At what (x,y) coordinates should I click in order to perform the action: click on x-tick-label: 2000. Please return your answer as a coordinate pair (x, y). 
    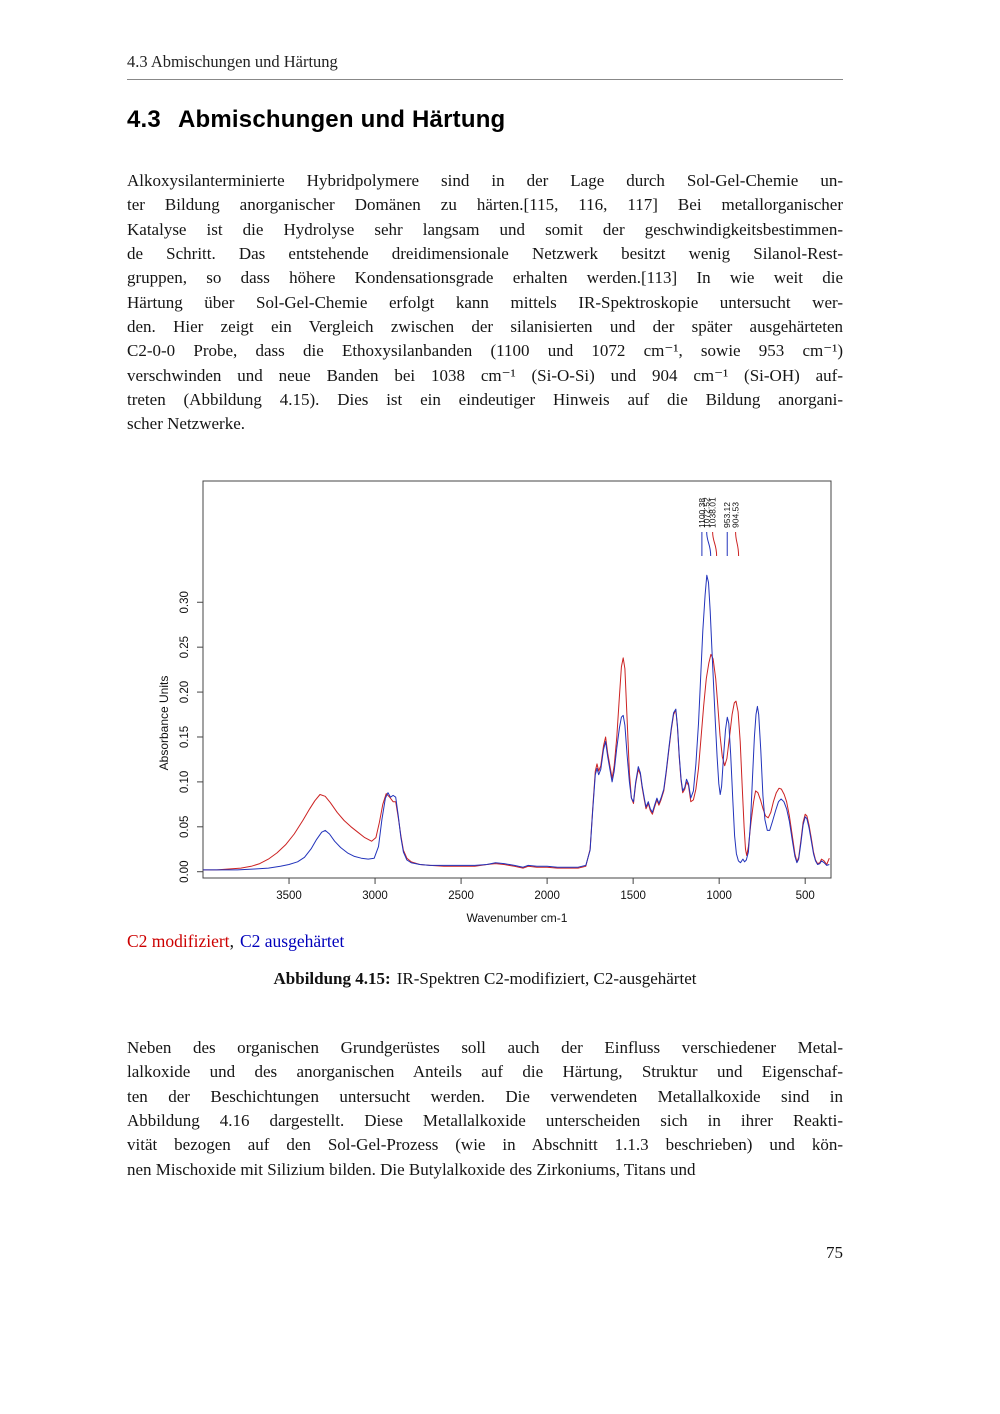
    Looking at the image, I should click on (547, 896).